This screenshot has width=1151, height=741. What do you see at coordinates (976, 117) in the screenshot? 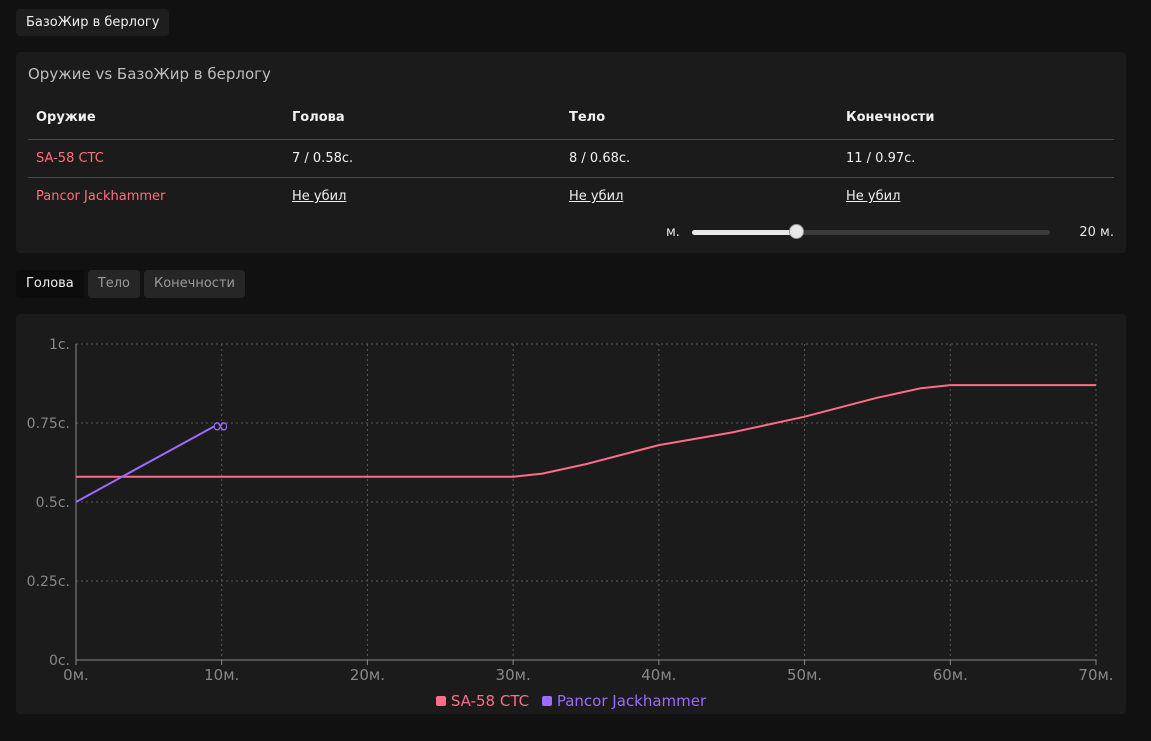
I see `column-header-limbs: Конечности` at bounding box center [976, 117].